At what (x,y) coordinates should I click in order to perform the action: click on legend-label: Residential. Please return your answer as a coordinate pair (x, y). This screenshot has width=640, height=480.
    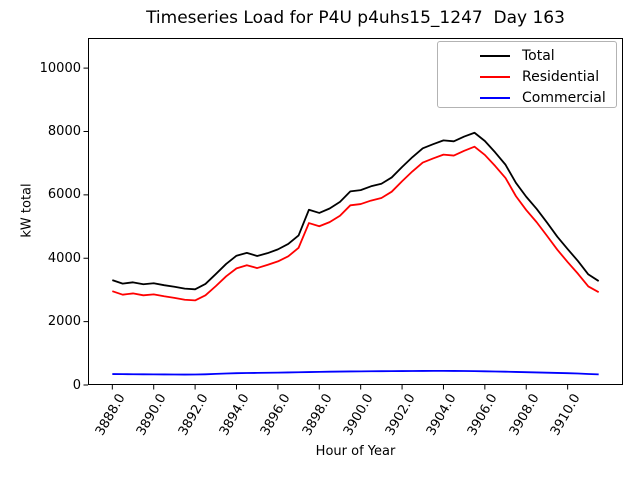
    Looking at the image, I should click on (561, 76).